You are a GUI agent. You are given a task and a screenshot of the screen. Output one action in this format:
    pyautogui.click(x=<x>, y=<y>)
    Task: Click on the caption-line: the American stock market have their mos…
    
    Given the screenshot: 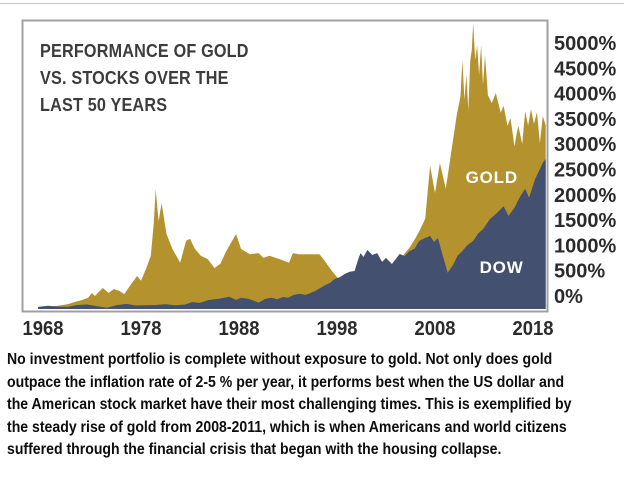 What is the action you would take?
    pyautogui.click(x=289, y=404)
    